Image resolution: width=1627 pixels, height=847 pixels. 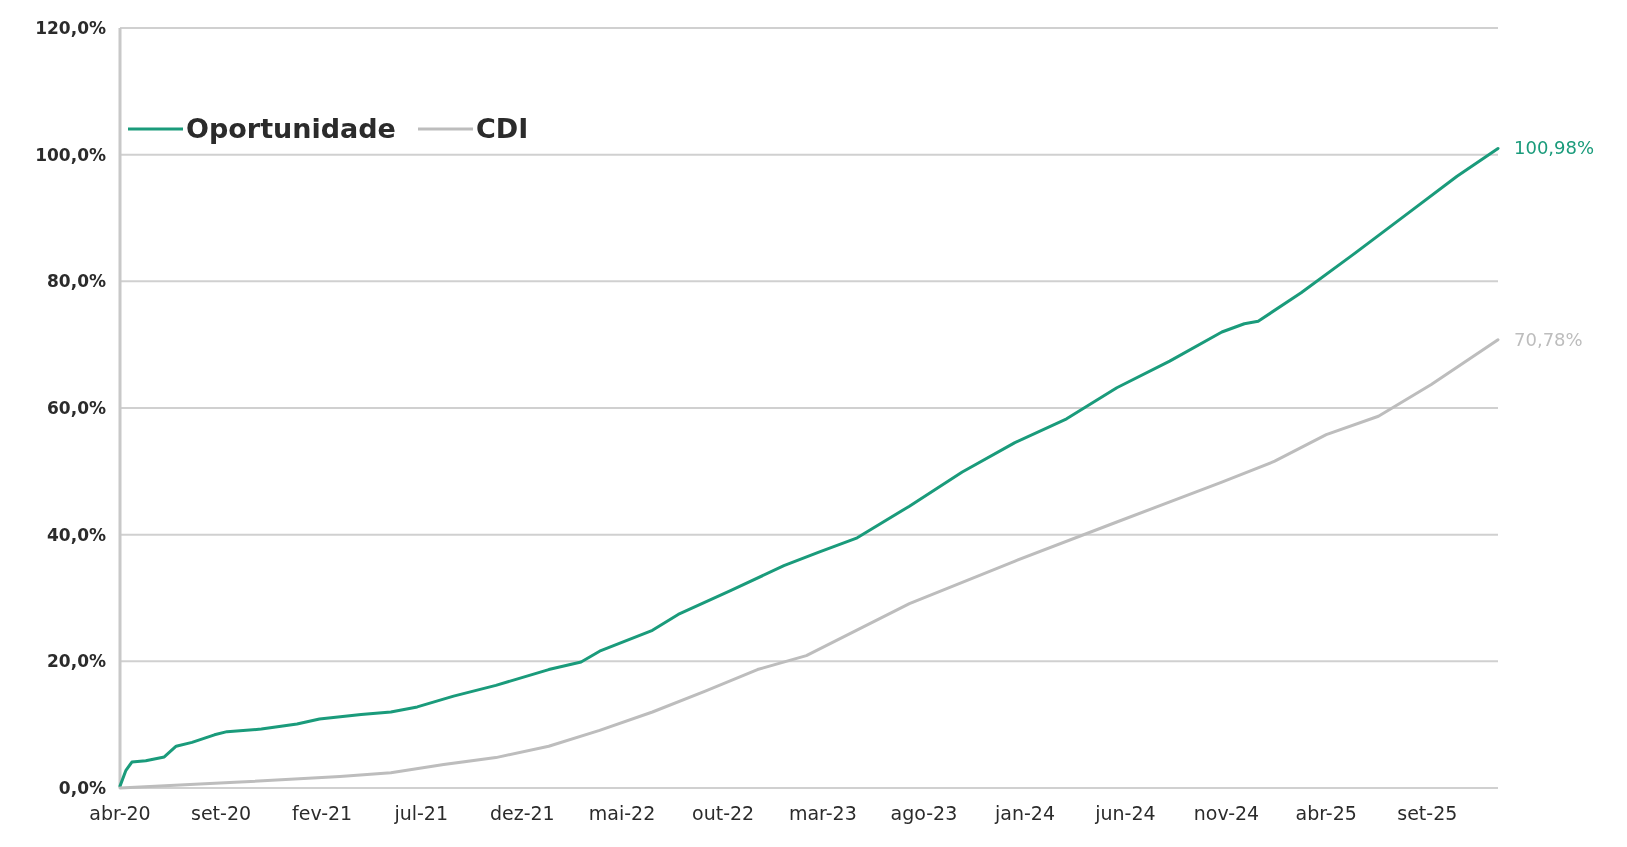 I want to click on x-tick-label: nov-24, so click(x=1226, y=813).